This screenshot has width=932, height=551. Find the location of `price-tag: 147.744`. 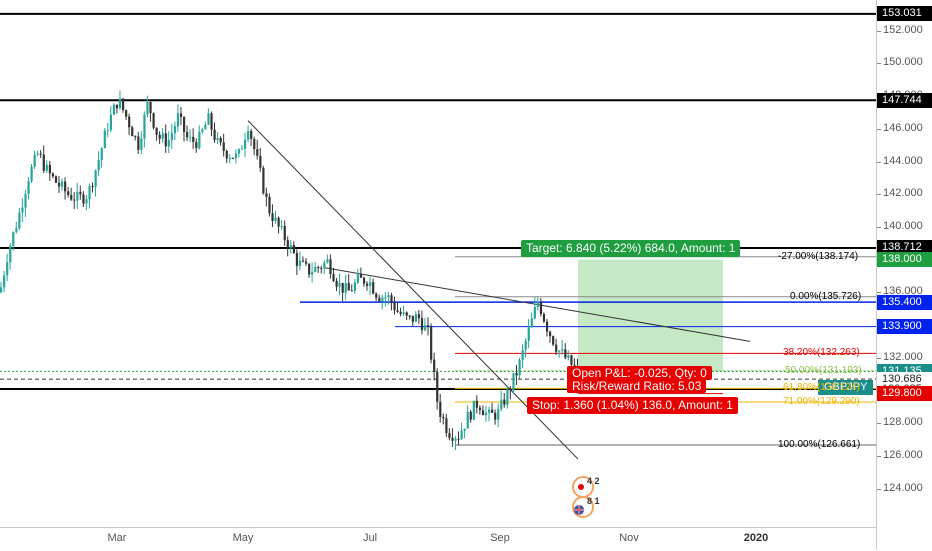

price-tag: 147.744 is located at coordinates (904, 100).